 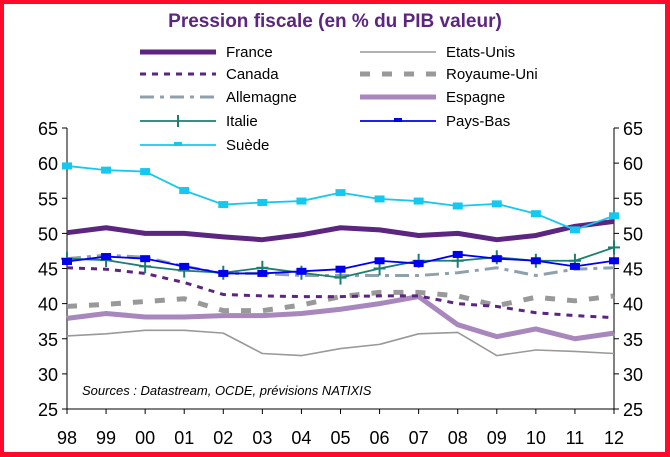 What do you see at coordinates (209, 74) in the screenshot?
I see `legend-item-canada: Canada` at bounding box center [209, 74].